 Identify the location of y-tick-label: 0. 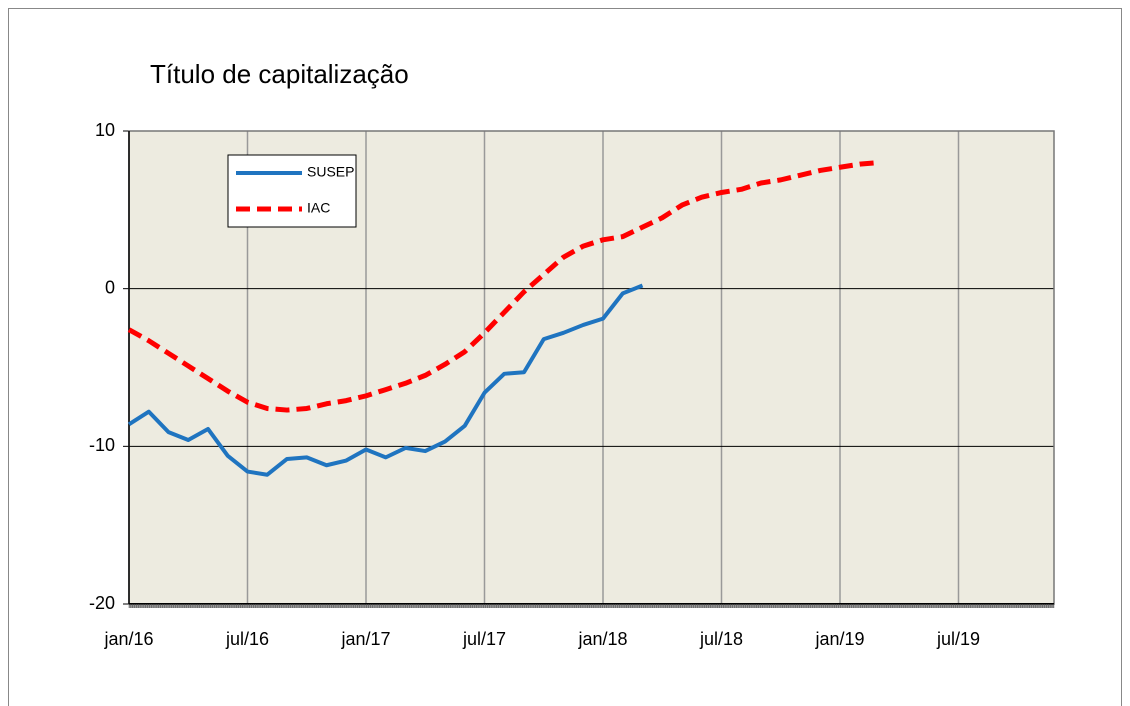
(110, 287).